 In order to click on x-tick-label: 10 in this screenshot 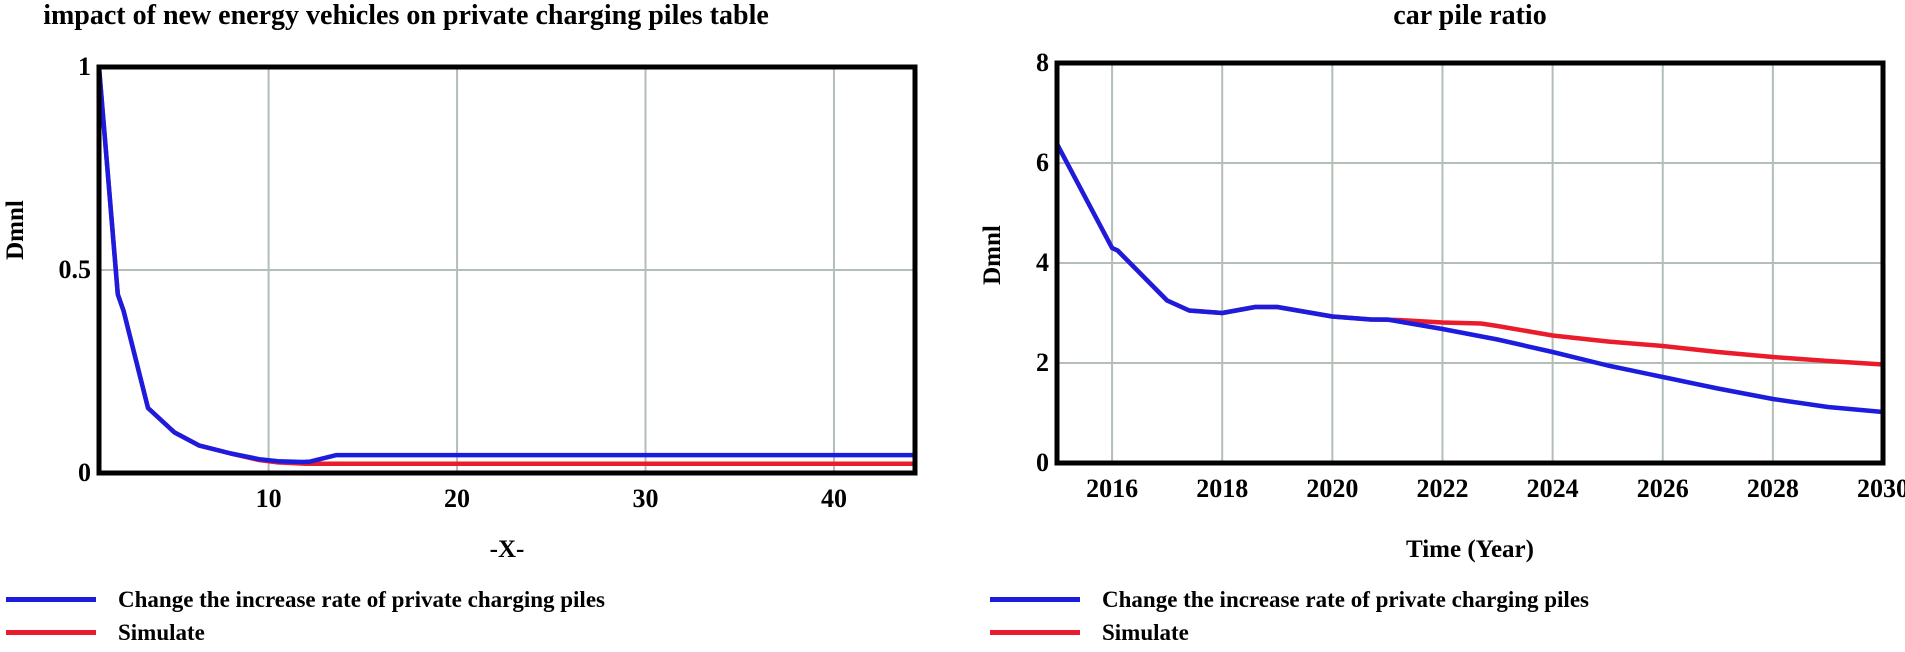, I will do `click(268, 498)`.